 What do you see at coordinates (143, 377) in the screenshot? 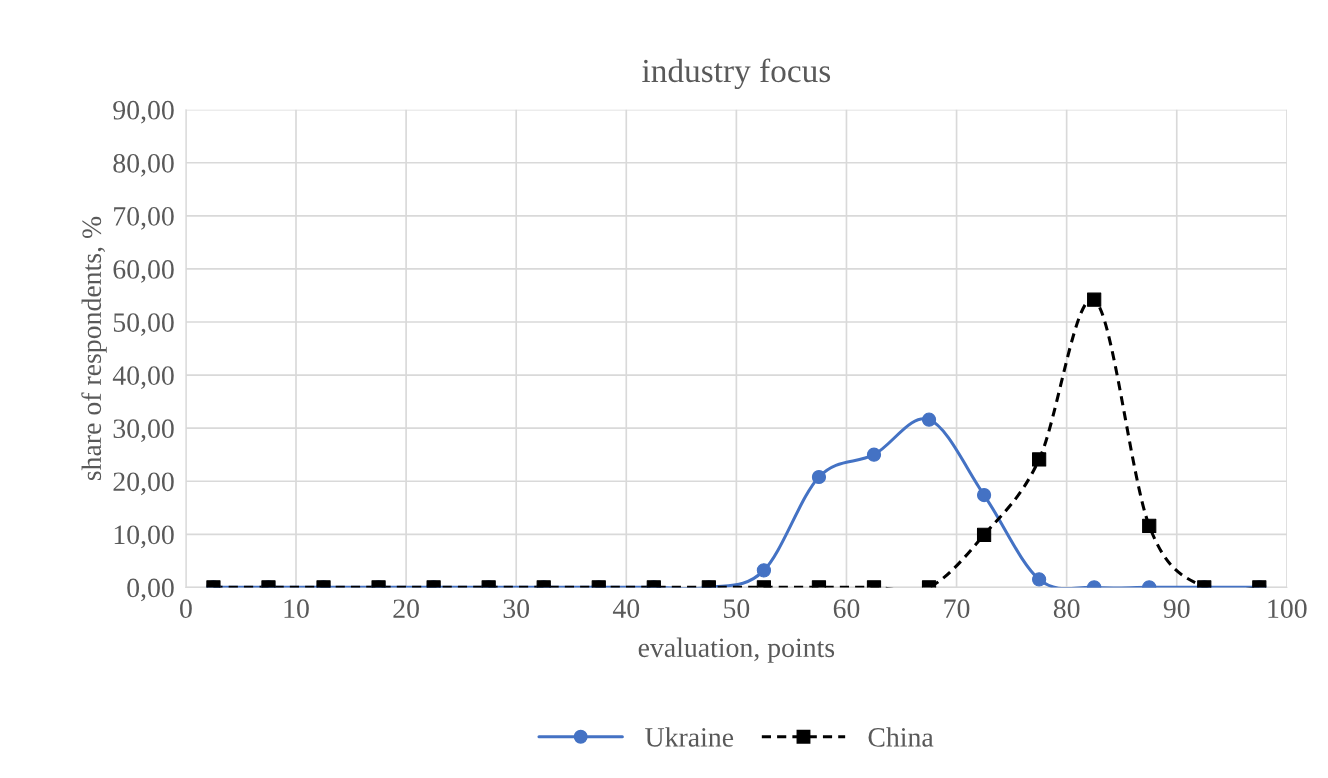
I see `y-tick-label: 40,00` at bounding box center [143, 377].